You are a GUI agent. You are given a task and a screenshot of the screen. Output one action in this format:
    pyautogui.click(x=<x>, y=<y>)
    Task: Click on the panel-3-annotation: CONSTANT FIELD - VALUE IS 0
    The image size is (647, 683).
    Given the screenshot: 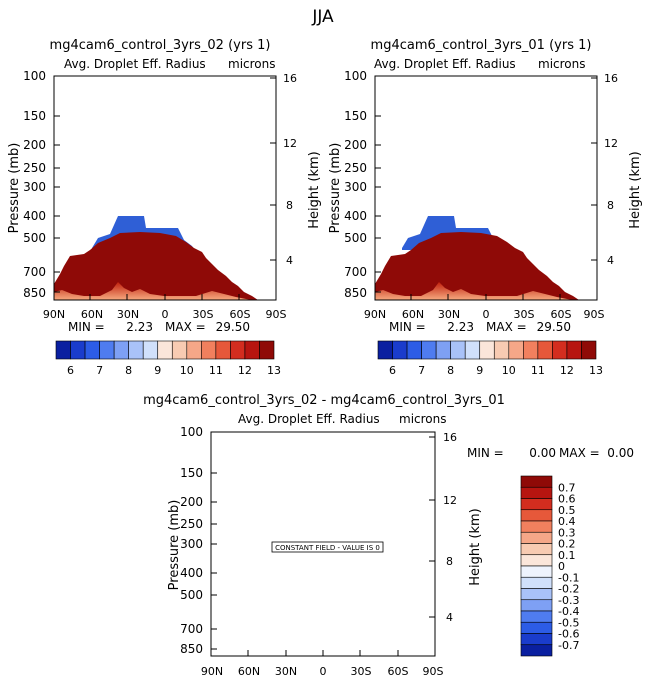 What is the action you would take?
    pyautogui.click(x=327, y=548)
    